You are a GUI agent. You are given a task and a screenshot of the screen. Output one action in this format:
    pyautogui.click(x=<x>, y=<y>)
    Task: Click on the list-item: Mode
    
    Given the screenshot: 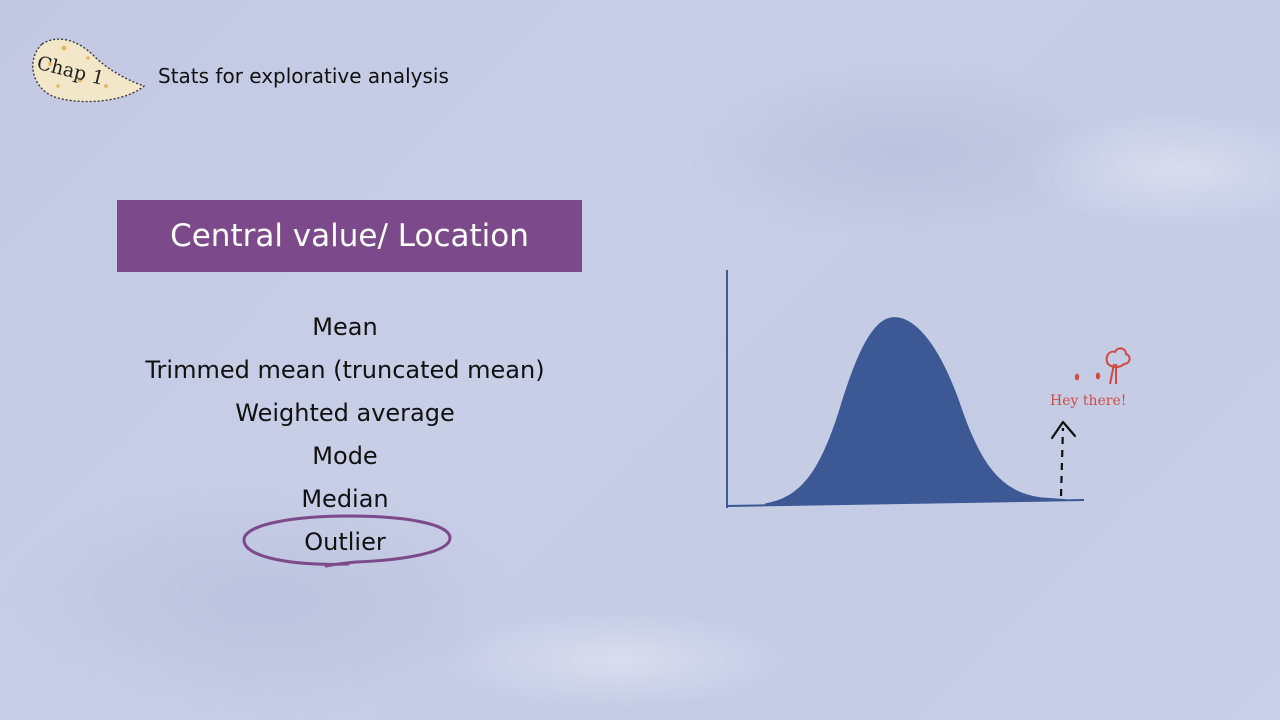 What is the action you would take?
    pyautogui.click(x=345, y=456)
    